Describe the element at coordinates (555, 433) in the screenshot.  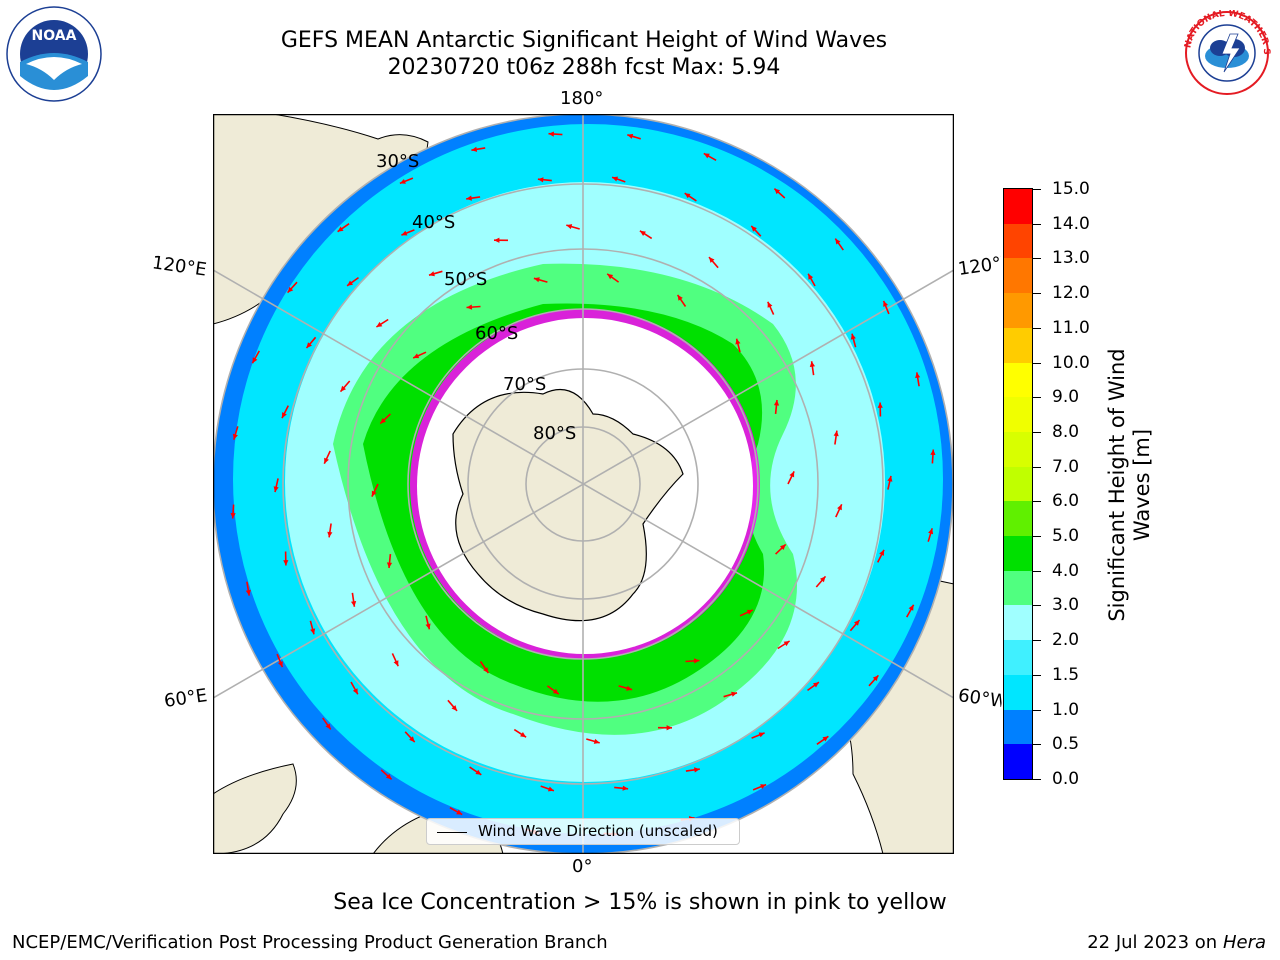
I see `lat-label-80s: 80°S` at that location.